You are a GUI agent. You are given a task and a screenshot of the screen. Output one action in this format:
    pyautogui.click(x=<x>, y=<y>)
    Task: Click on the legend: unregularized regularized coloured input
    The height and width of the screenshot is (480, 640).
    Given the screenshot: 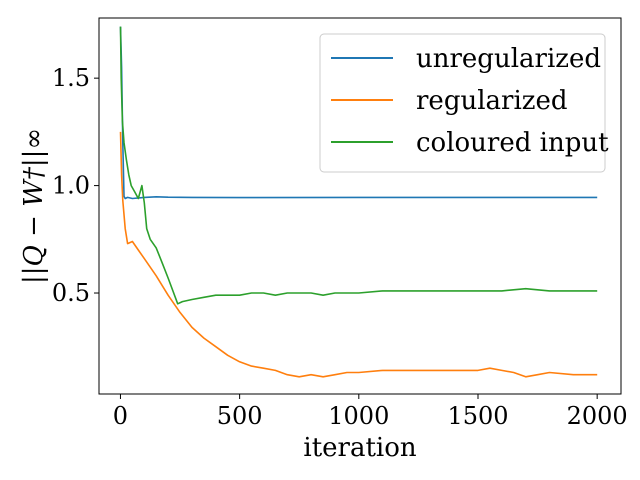 What is the action you would take?
    pyautogui.click(x=464, y=103)
    